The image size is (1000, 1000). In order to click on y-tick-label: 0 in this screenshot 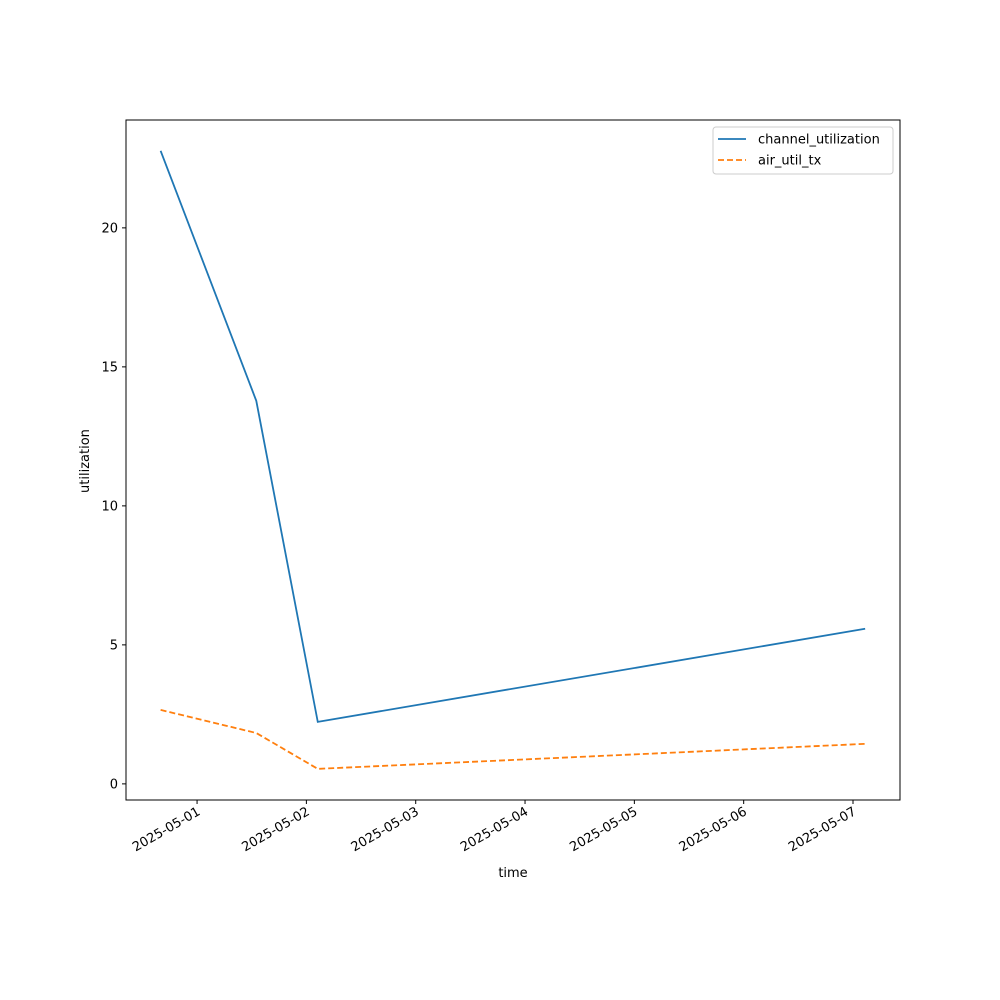, I will do `click(114, 784)`.